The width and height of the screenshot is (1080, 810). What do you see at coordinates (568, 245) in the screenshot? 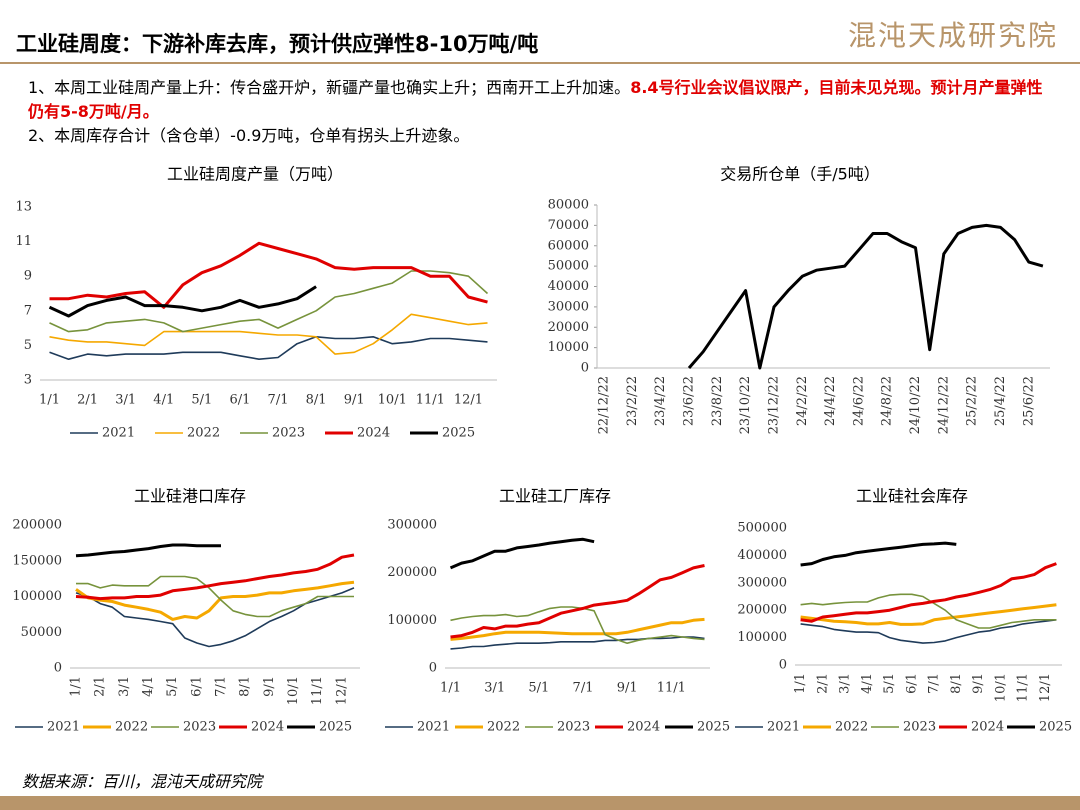
I see `y-tick-label: 60000` at bounding box center [568, 245].